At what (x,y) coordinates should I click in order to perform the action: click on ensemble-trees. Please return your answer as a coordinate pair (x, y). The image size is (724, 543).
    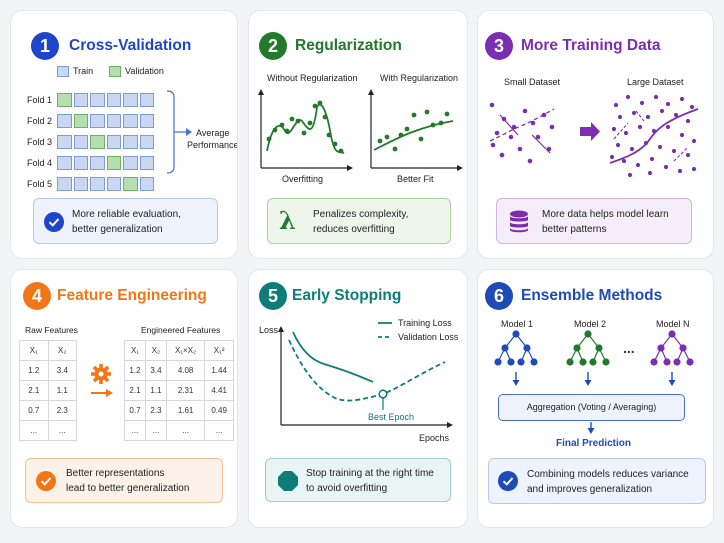
    Looking at the image, I should click on (594, 358).